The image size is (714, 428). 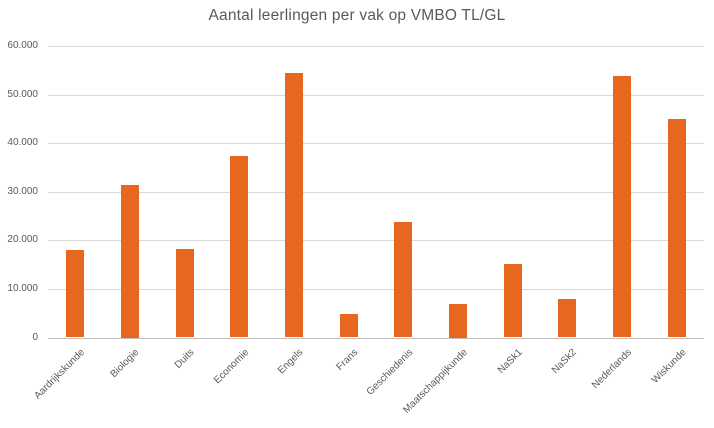 What do you see at coordinates (22, 45) in the screenshot?
I see `y-tick-label: 60.000` at bounding box center [22, 45].